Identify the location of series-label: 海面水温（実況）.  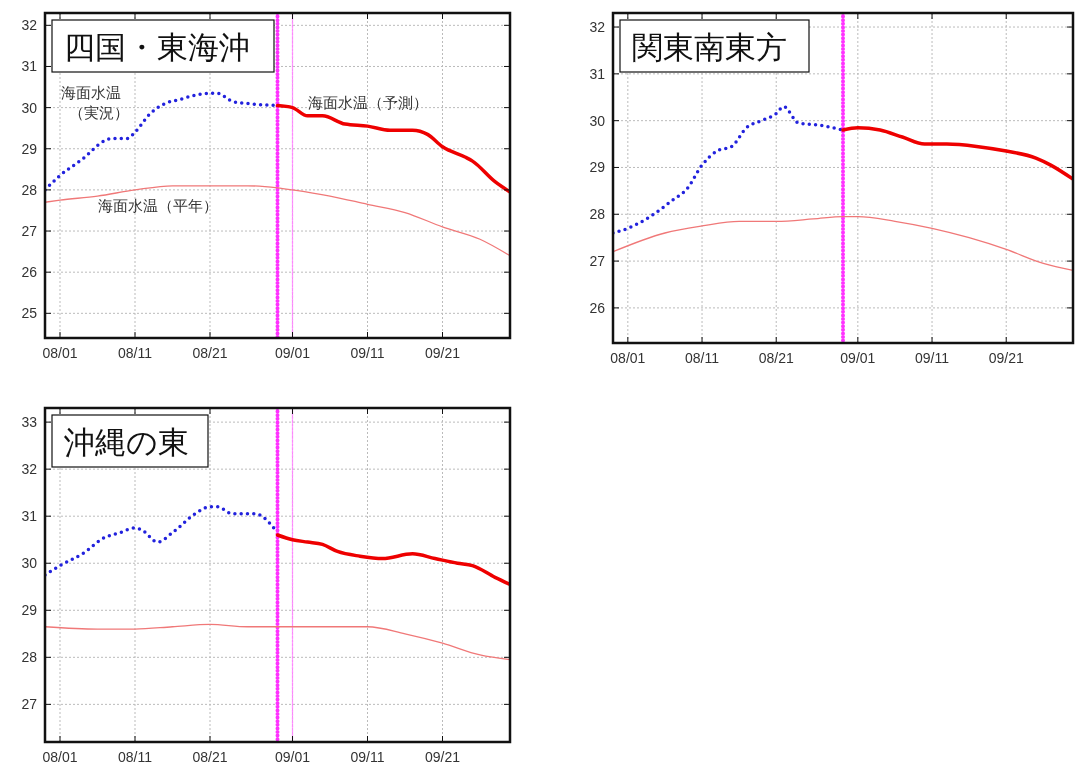
(95, 103).